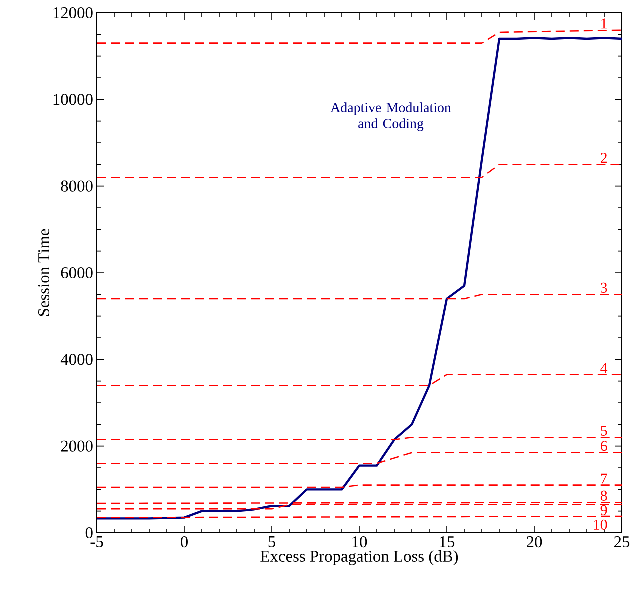  Describe the element at coordinates (391, 117) in the screenshot. I see `text: Adaptive Modulation and Coding` at that location.